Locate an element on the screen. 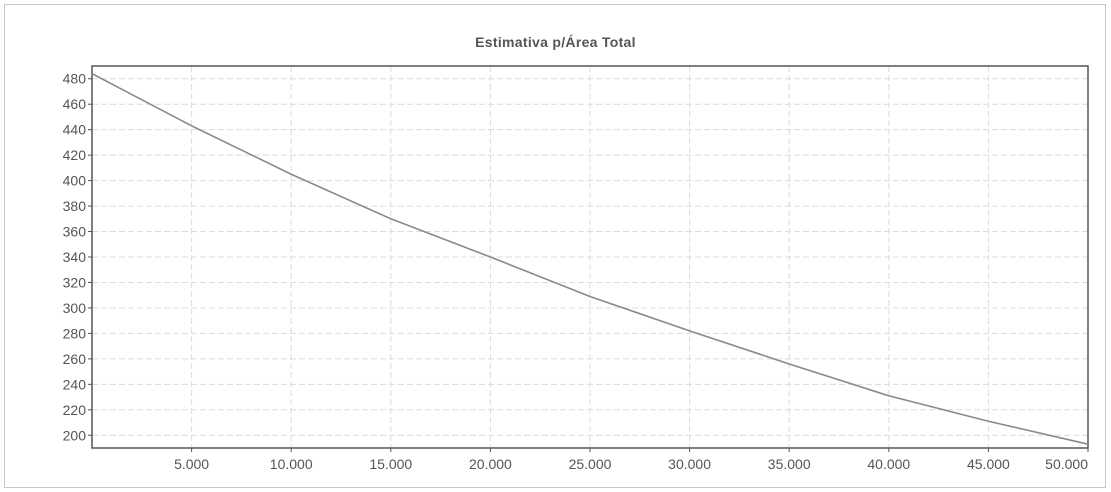  y-tick-label: 340 is located at coordinates (75, 257).